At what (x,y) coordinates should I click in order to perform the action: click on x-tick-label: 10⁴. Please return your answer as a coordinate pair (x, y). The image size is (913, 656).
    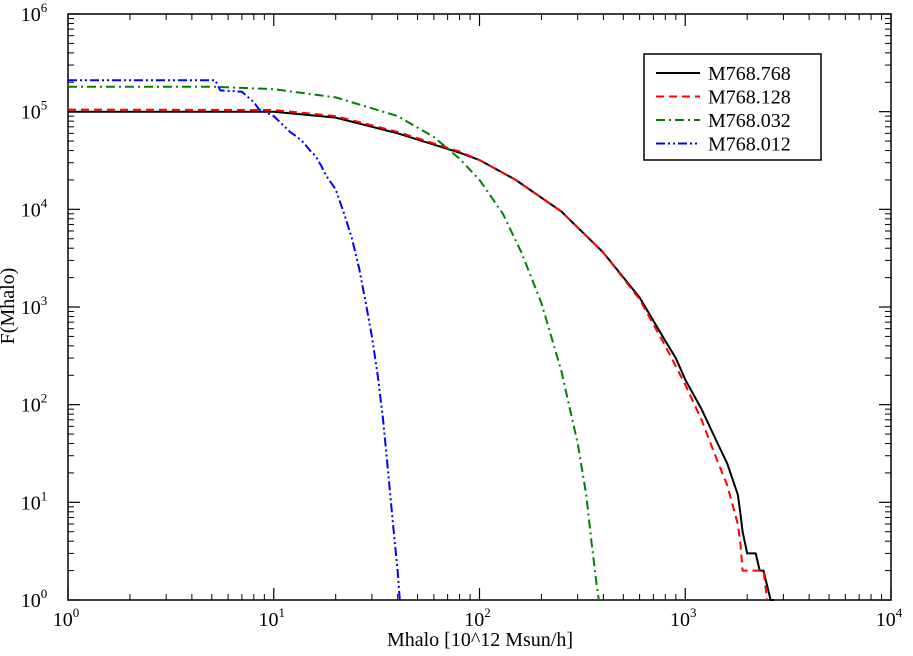
    Looking at the image, I should click on (889, 618).